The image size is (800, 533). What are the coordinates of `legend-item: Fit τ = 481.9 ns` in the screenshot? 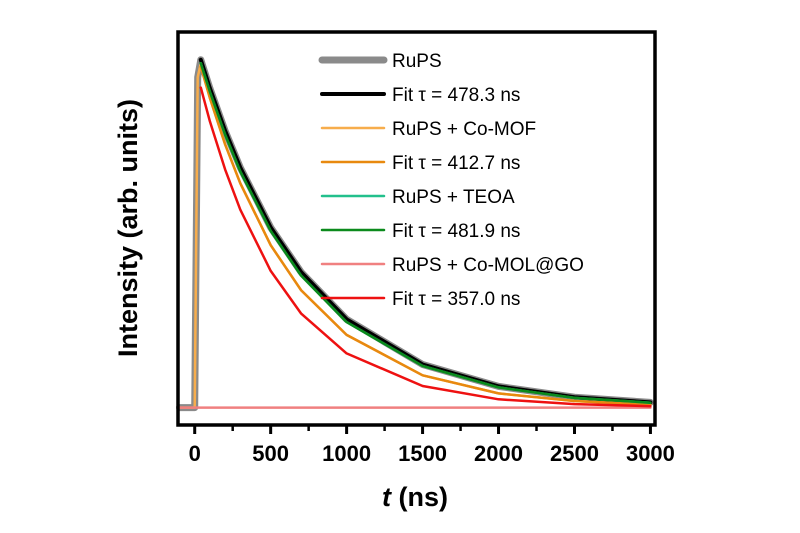 It's located at (420, 231).